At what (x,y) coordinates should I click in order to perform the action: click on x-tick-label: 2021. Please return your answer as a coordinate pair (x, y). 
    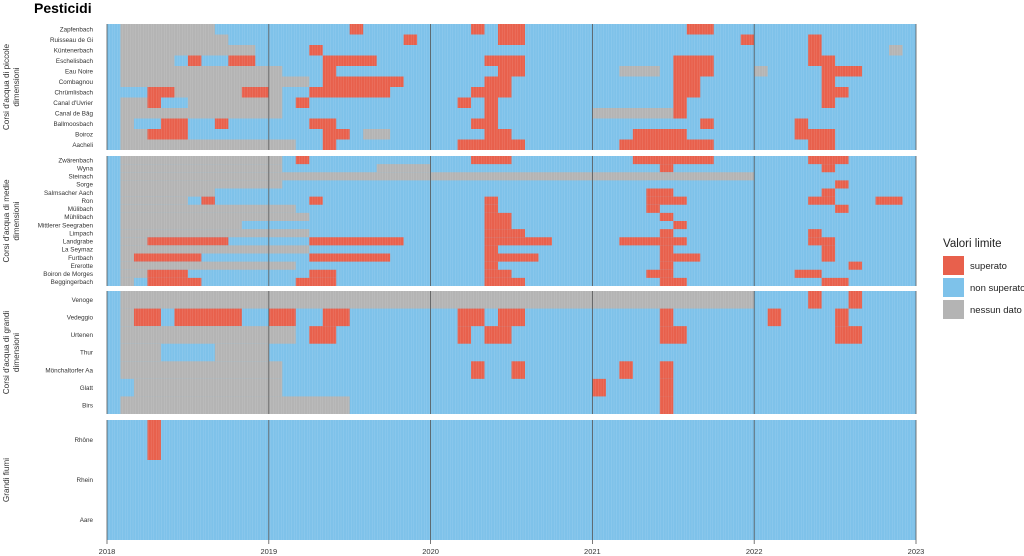
    Looking at the image, I should click on (592, 551).